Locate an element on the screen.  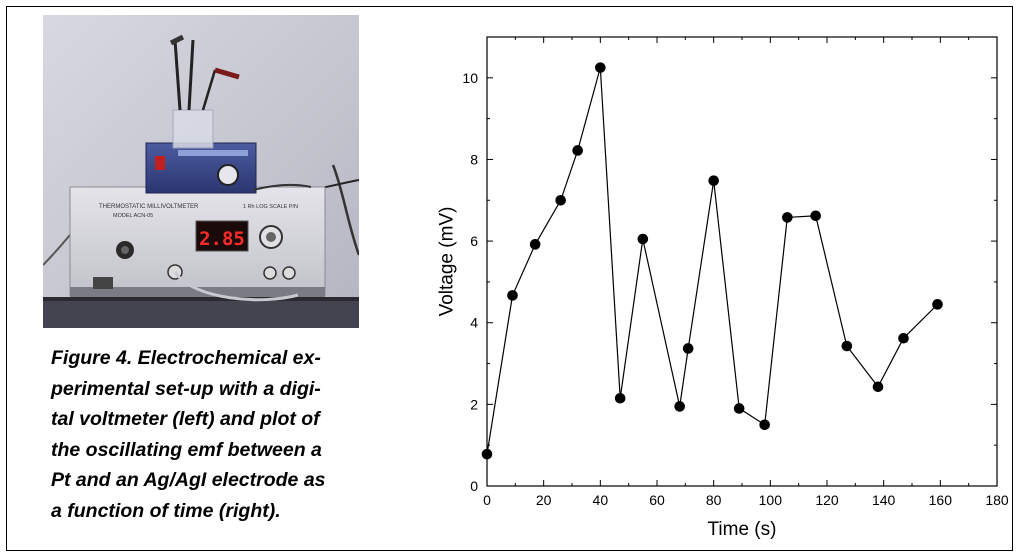
x-tick-label: 80 is located at coordinates (714, 500).